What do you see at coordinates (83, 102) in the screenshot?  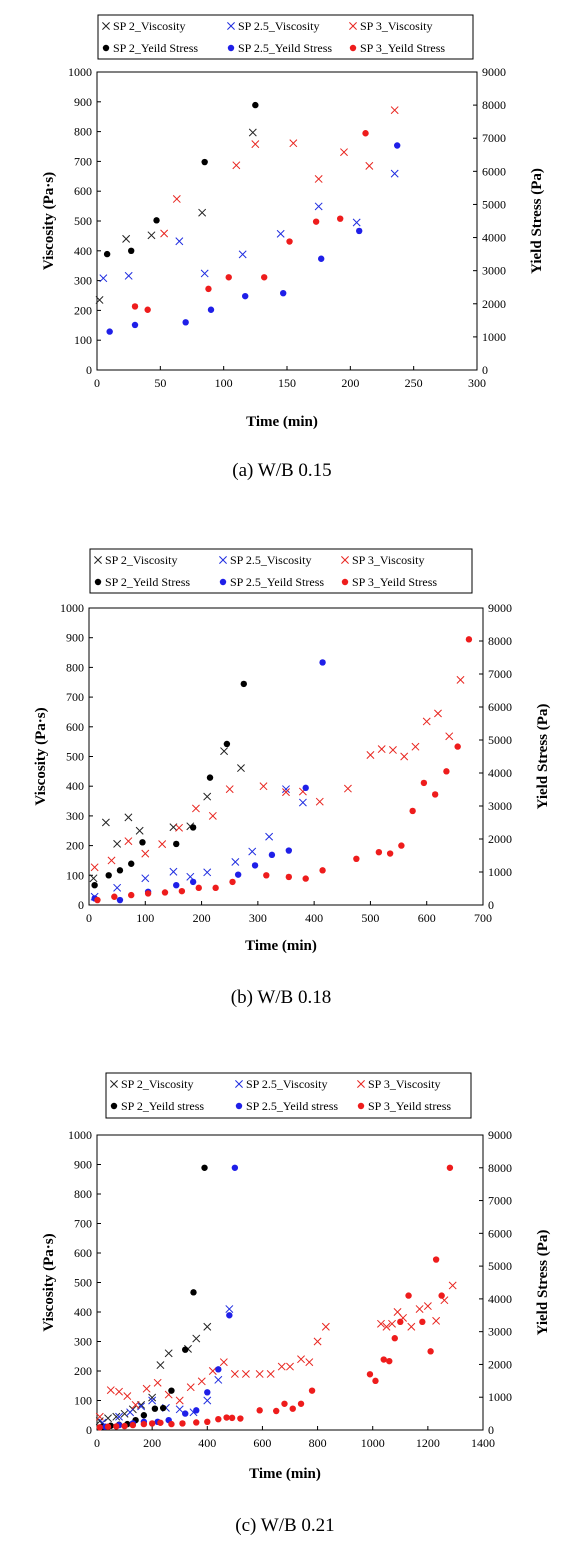 I see `y-tick-label: 900` at bounding box center [83, 102].